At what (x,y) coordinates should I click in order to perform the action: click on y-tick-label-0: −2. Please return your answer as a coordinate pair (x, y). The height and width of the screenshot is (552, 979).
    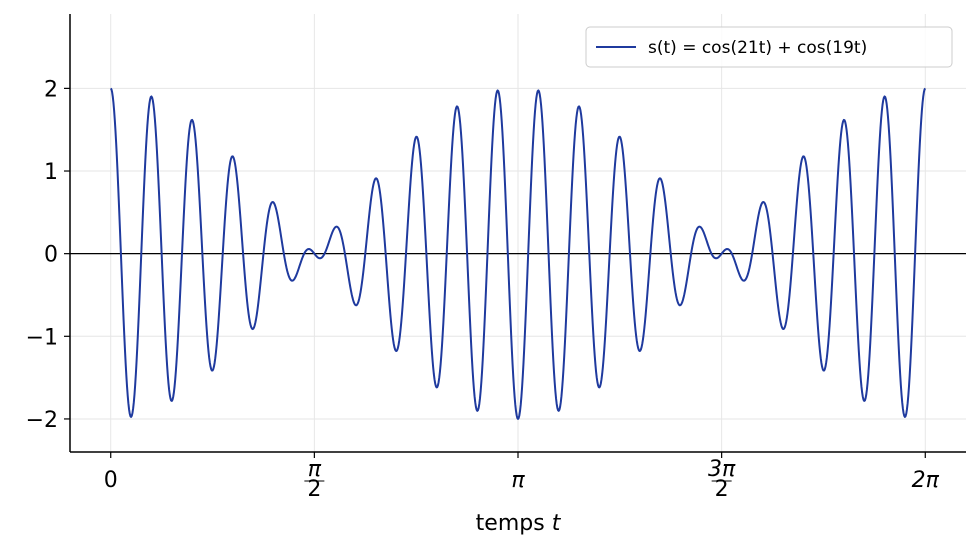
    Looking at the image, I should click on (42, 420).